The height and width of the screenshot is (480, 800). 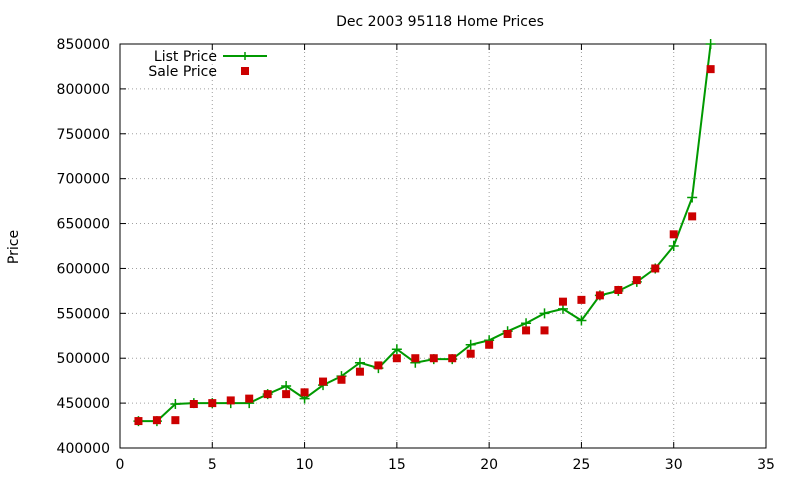 I want to click on legend: List Price Sale Price, so click(x=207, y=64).